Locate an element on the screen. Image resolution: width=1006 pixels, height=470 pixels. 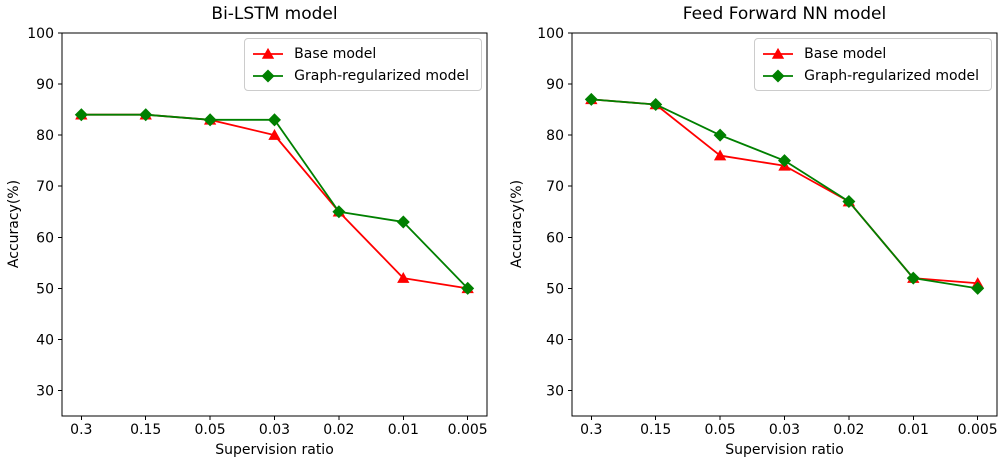
bi-lstm-chart-title: Bi-LSTM model is located at coordinates (274, 14).